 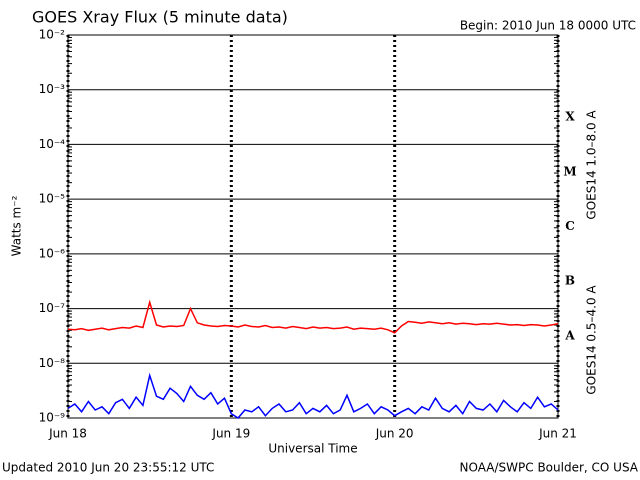 I want to click on y-tick-label: 10⁻⁸, so click(x=52, y=363).